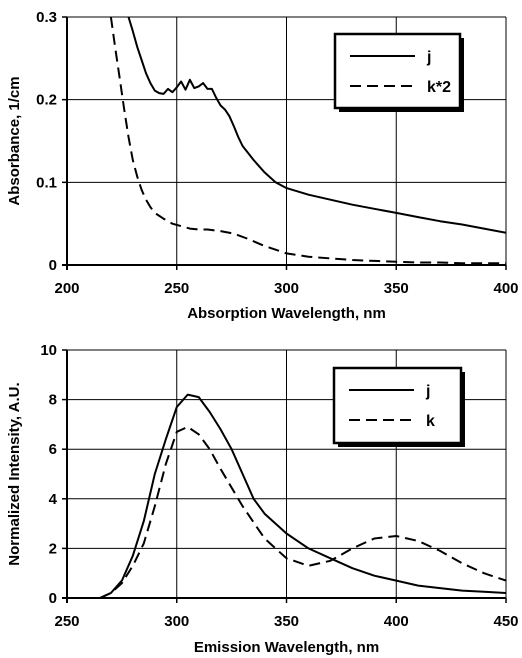 The image size is (522, 658). What do you see at coordinates (46, 17) in the screenshot?
I see `y-tick-label: 0.3` at bounding box center [46, 17].